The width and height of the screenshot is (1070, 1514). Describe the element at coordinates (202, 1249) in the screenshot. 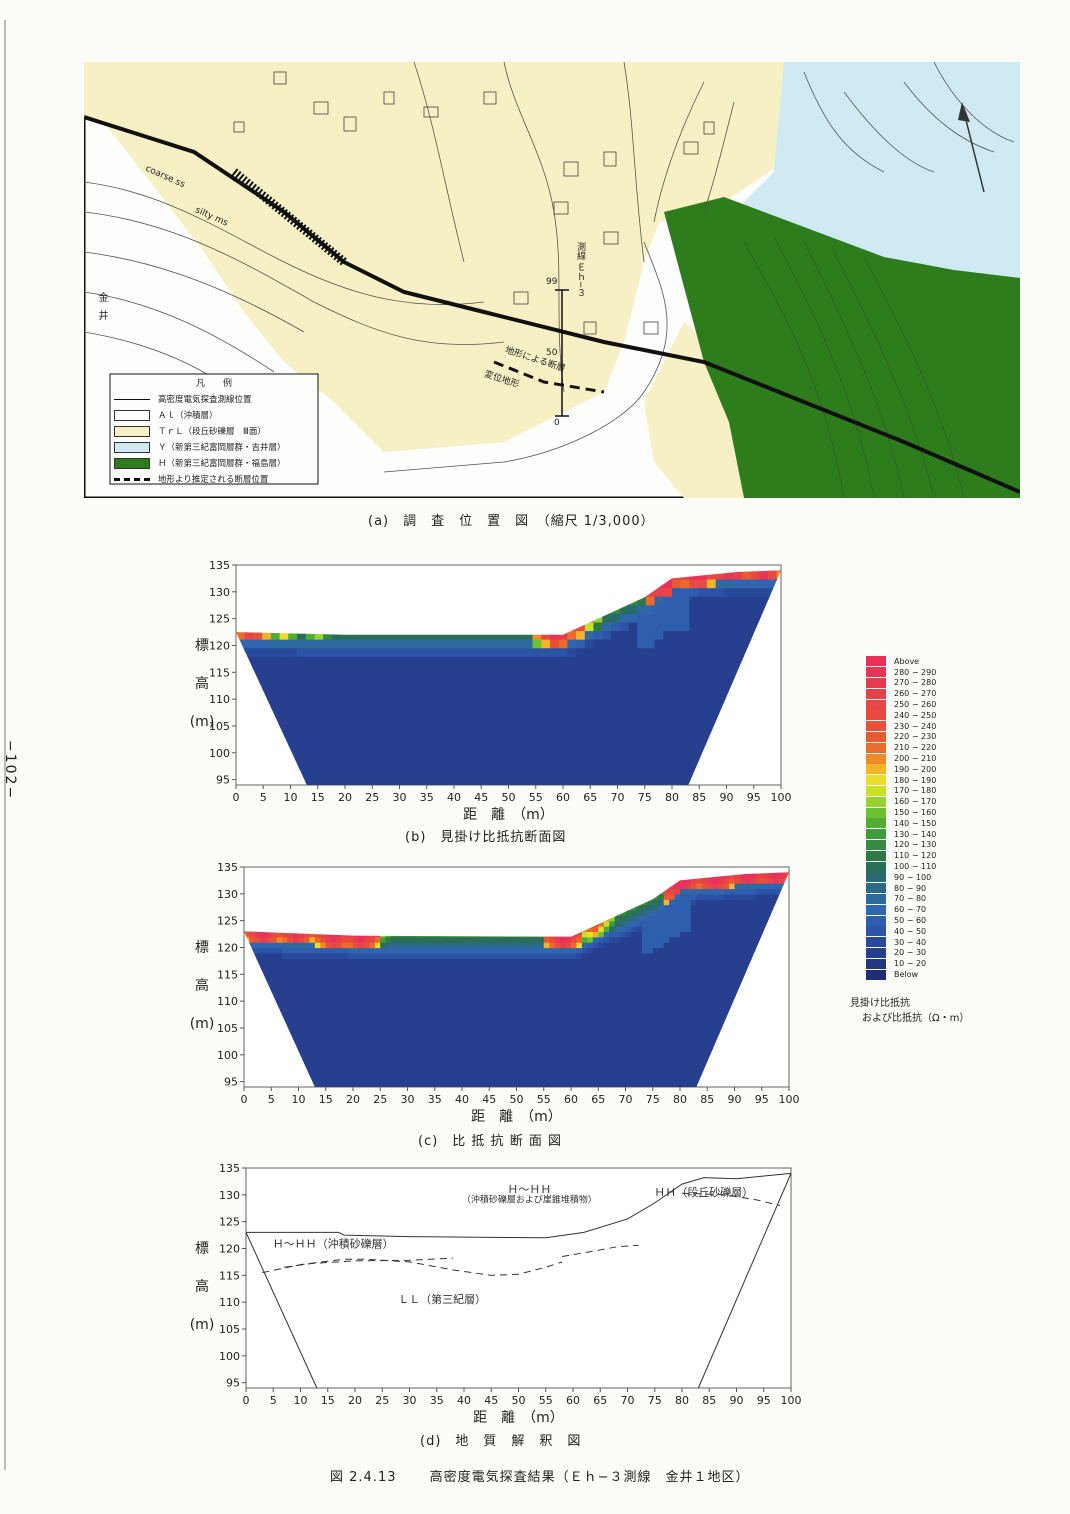

I see `y-axis-label: 標` at that location.